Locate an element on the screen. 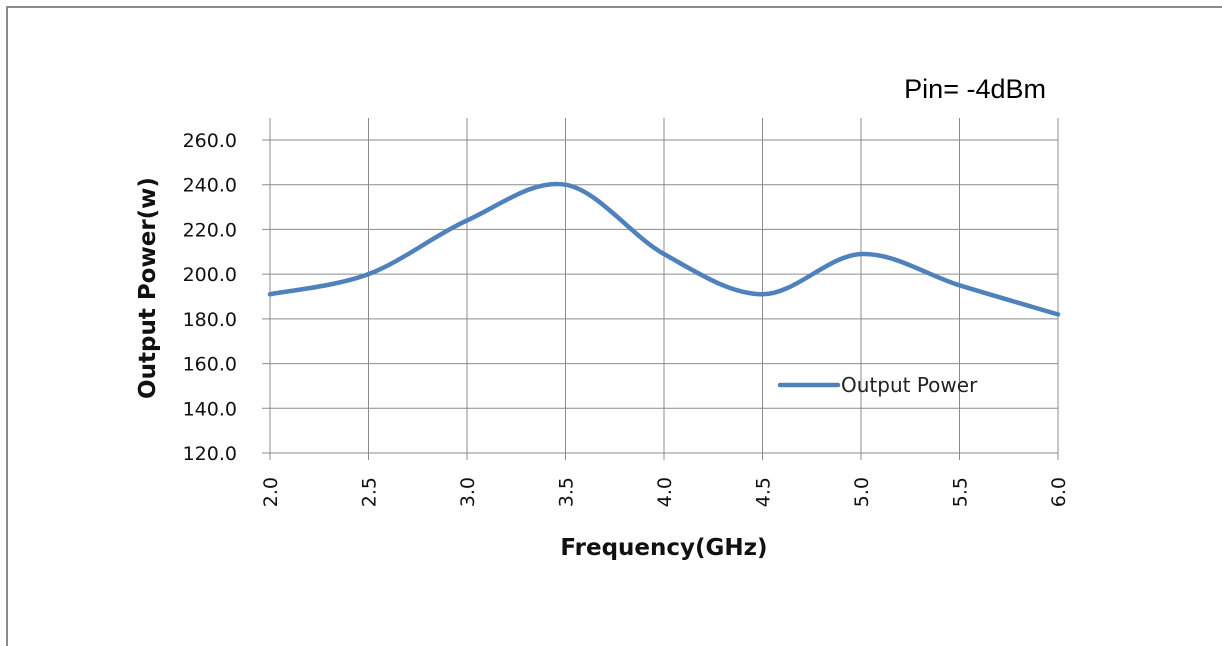 The width and height of the screenshot is (1222, 646). legend: Output Power is located at coordinates (877, 385).